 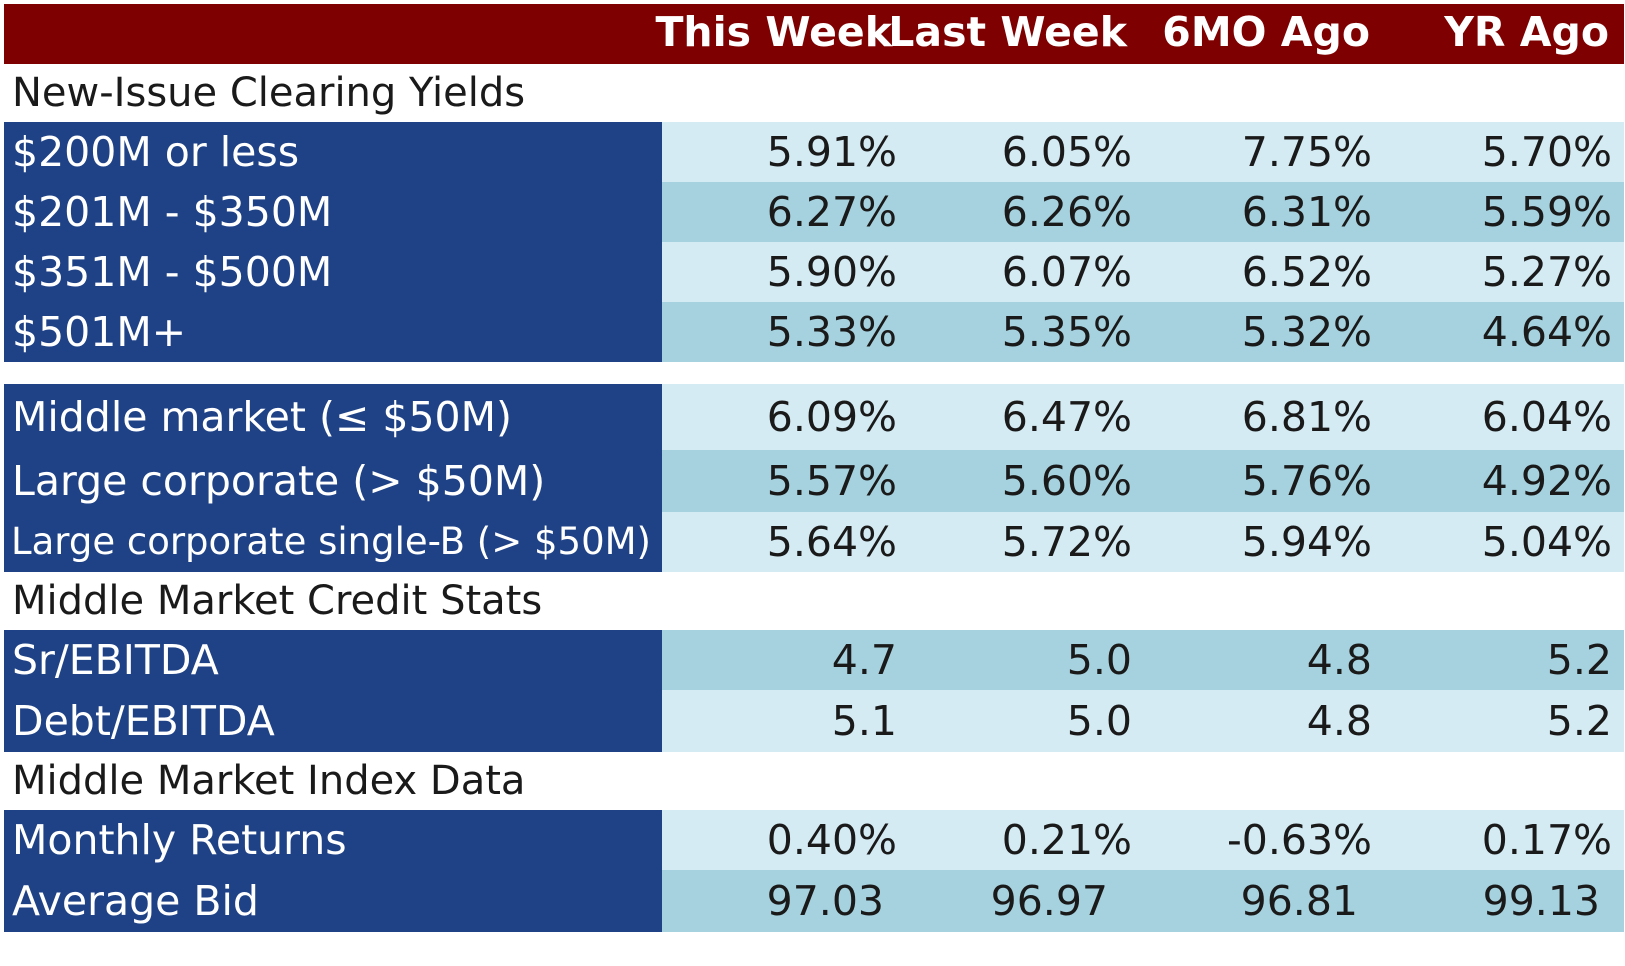 What do you see at coordinates (1546, 152) in the screenshot?
I see `value-yr-ago: 5.70%` at bounding box center [1546, 152].